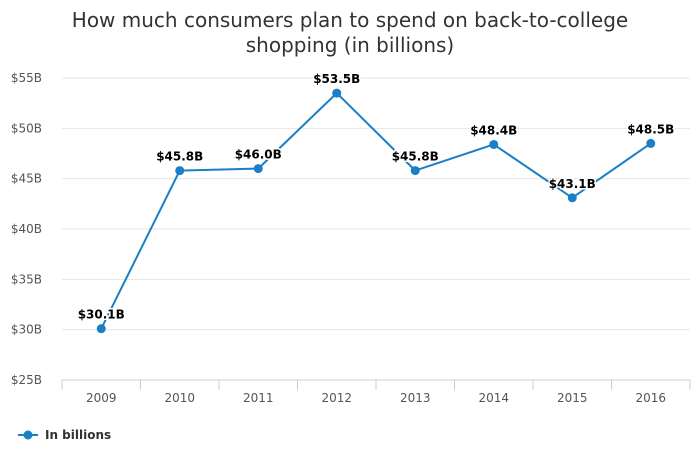  Describe the element at coordinates (336, 79) in the screenshot. I see `data-label: $53.5B` at that location.